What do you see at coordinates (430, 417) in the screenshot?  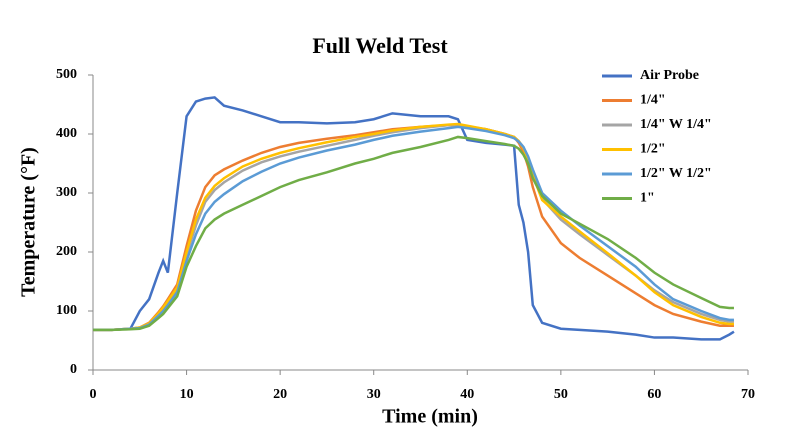 I see `x-axis-label: Time (min)` at bounding box center [430, 417].